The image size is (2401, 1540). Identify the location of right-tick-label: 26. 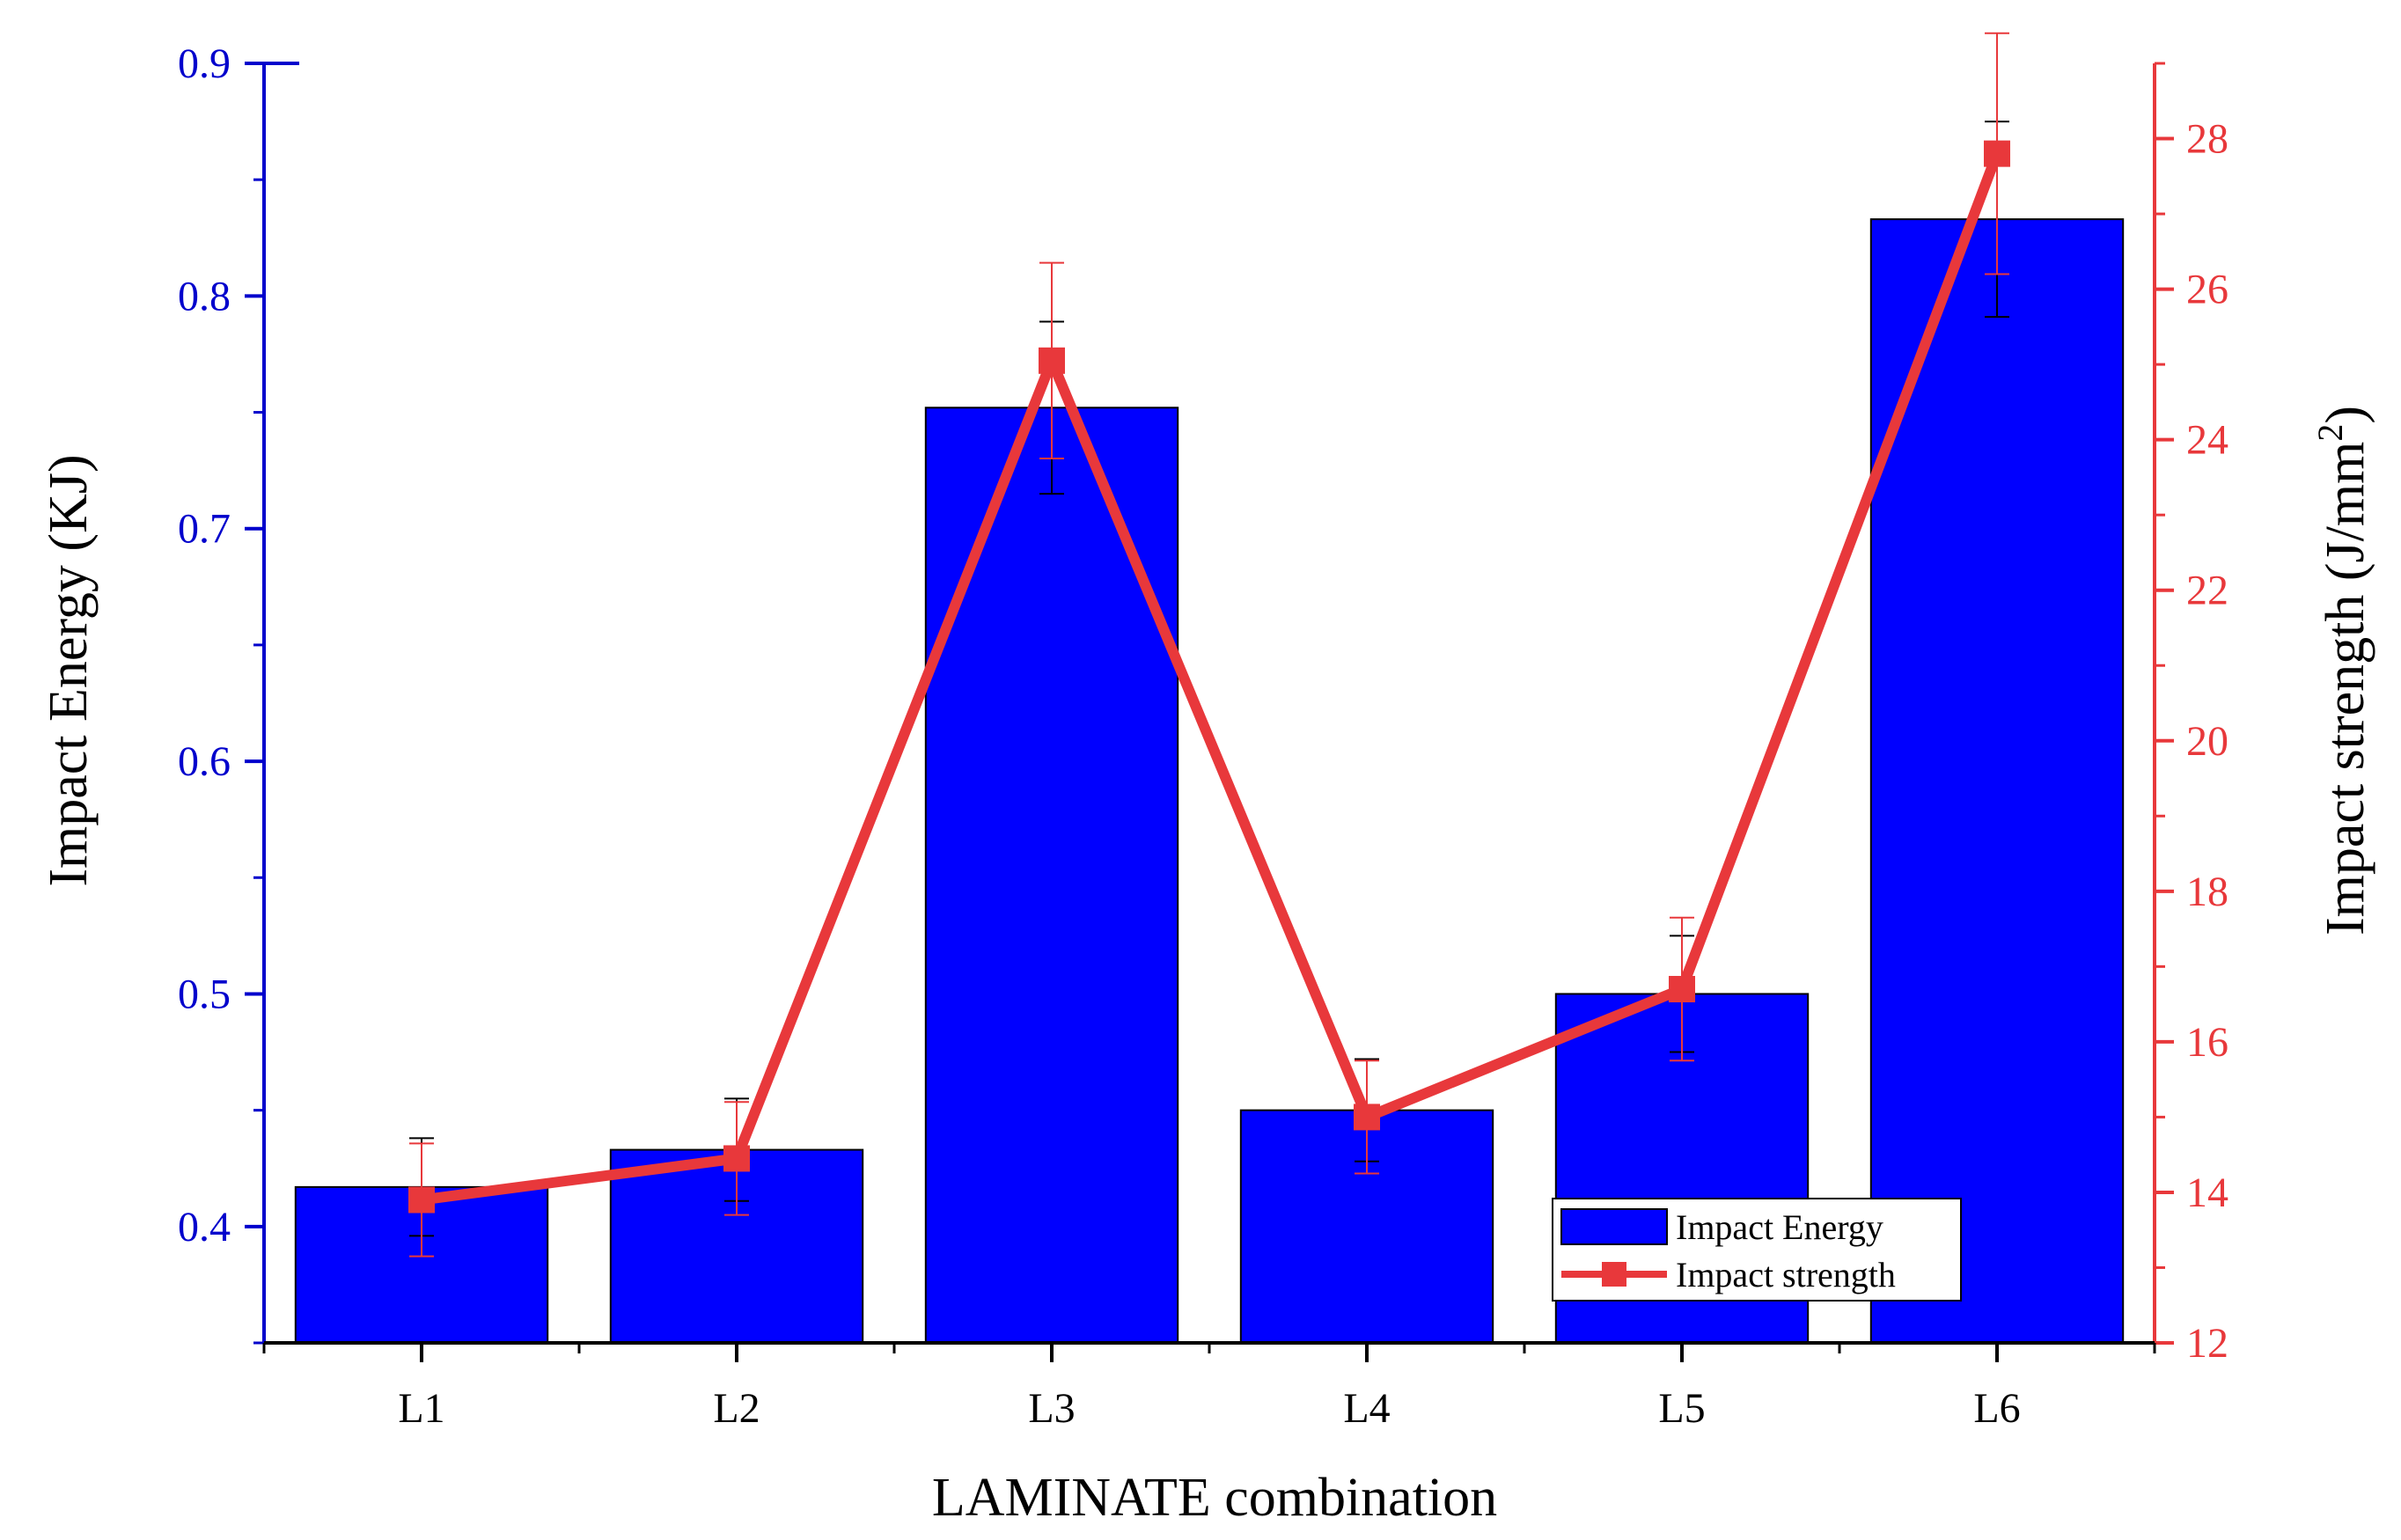
(2207, 290).